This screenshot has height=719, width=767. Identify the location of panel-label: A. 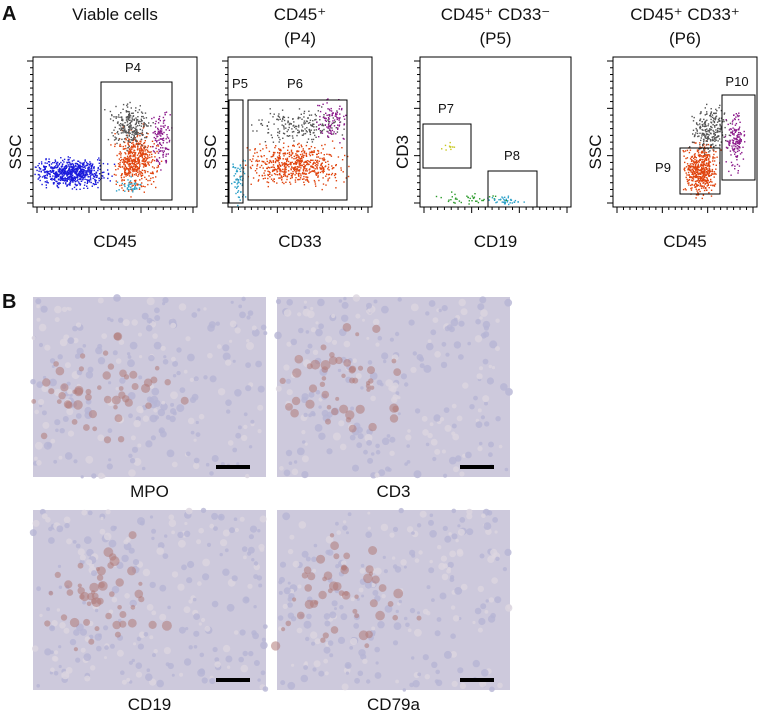
(9, 14).